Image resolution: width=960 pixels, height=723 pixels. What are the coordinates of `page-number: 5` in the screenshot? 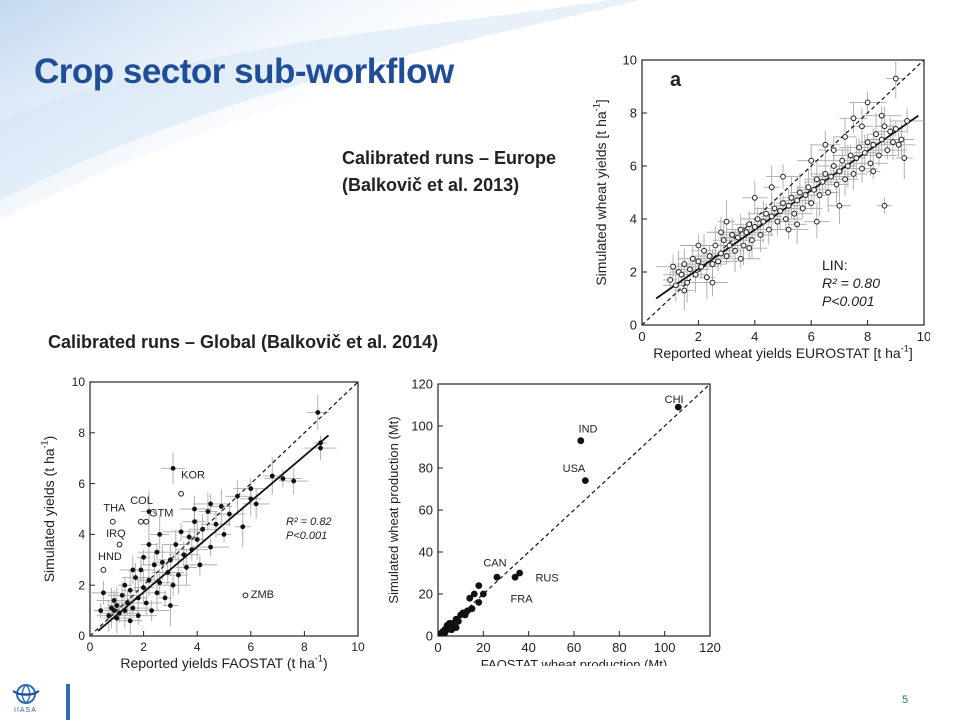 It's located at (905, 700).